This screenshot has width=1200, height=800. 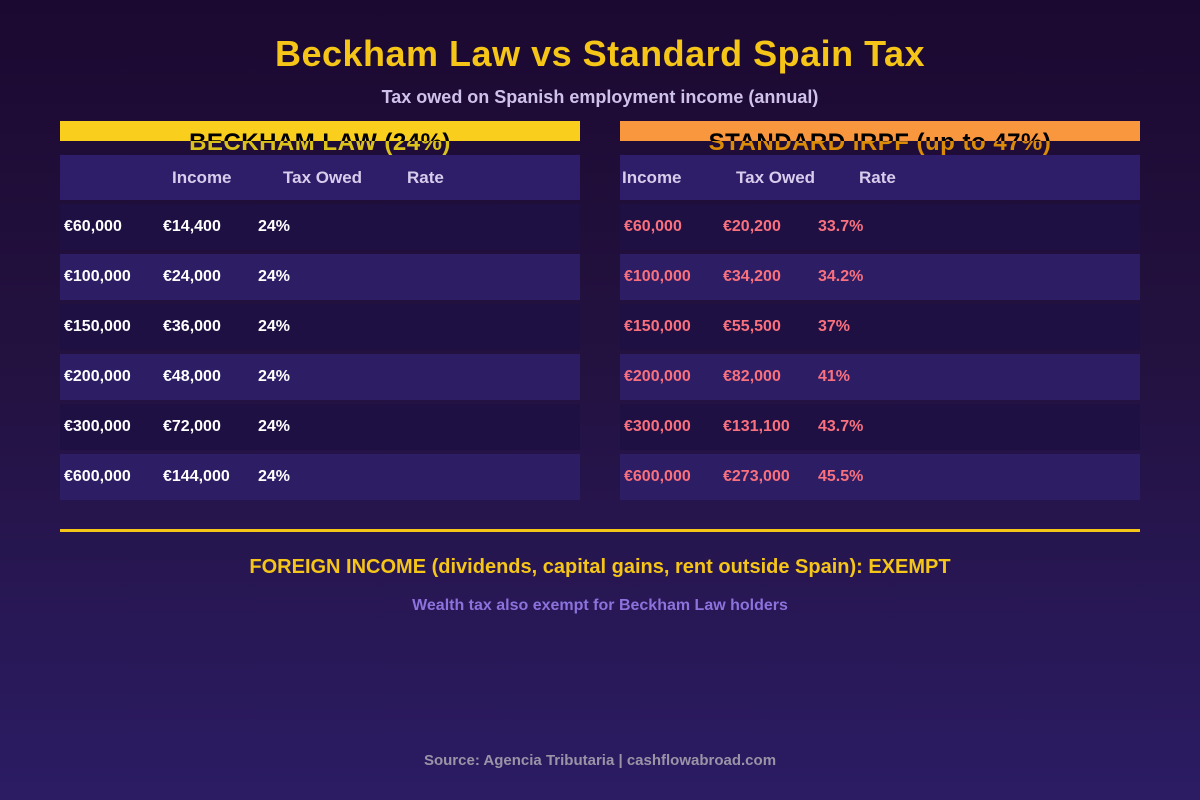 What do you see at coordinates (320, 377) in the screenshot?
I see `table-row: €200,000 €48,000 24%` at bounding box center [320, 377].